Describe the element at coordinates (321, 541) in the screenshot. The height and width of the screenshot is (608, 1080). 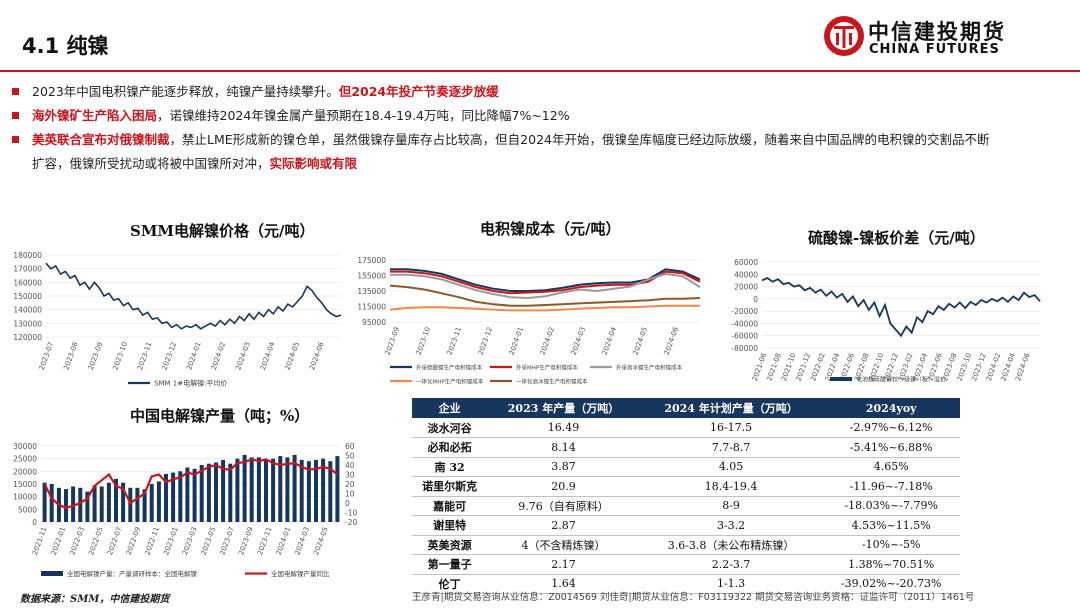
I see `x-tick-label: 2024-05` at that location.